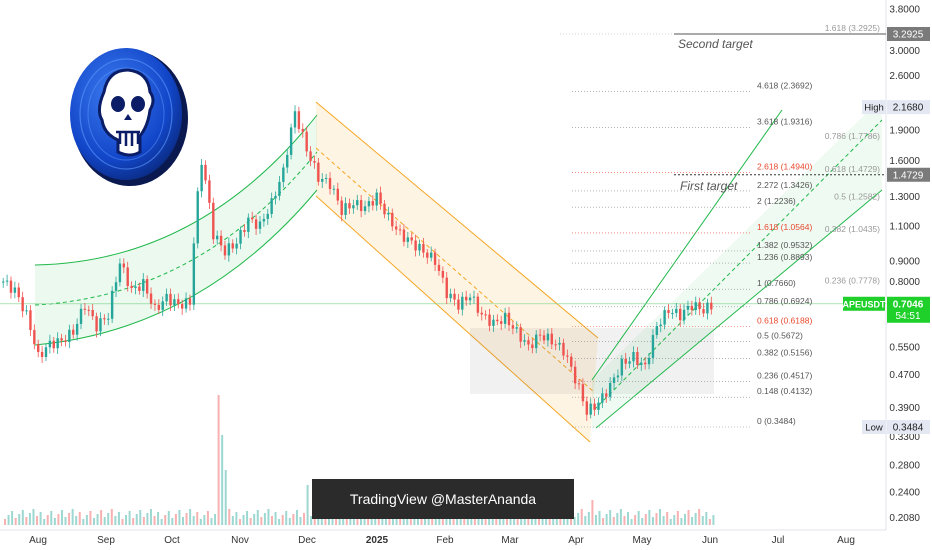  What do you see at coordinates (904, 348) in the screenshot?
I see `y-tick-label: 0.5500` at bounding box center [904, 348].